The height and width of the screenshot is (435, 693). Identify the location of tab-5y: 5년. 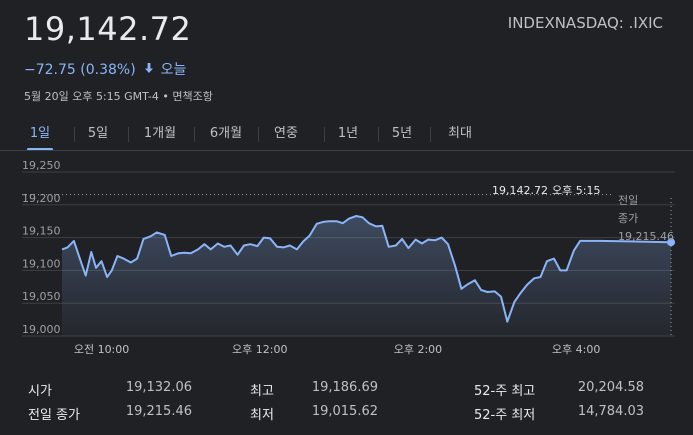
(402, 133).